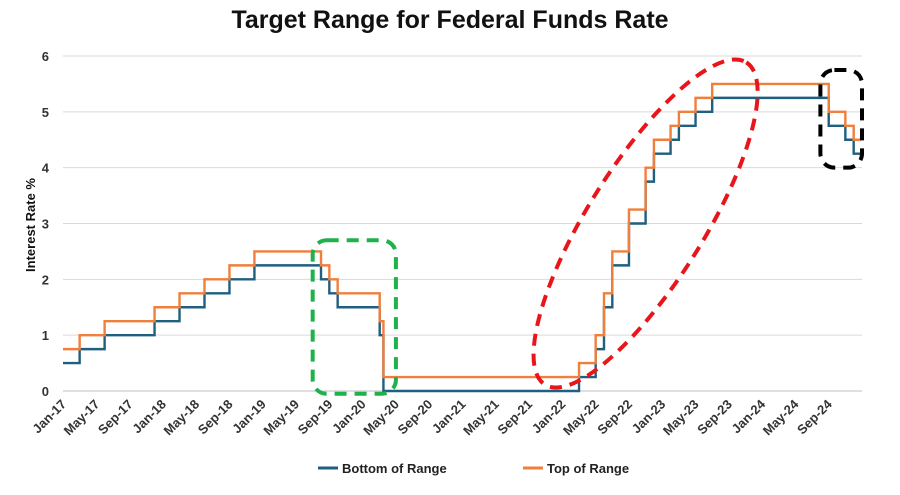 The width and height of the screenshot is (900, 495). What do you see at coordinates (781, 417) in the screenshot?
I see `x-tick-label-may-24: May-24` at bounding box center [781, 417].